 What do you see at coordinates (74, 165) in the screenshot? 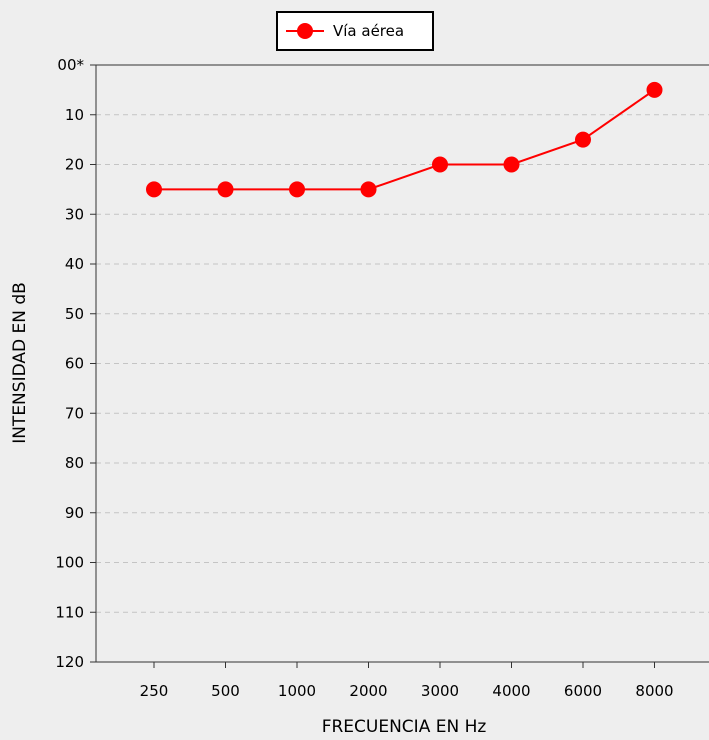
I see `y-tick-label: 20` at bounding box center [74, 165].